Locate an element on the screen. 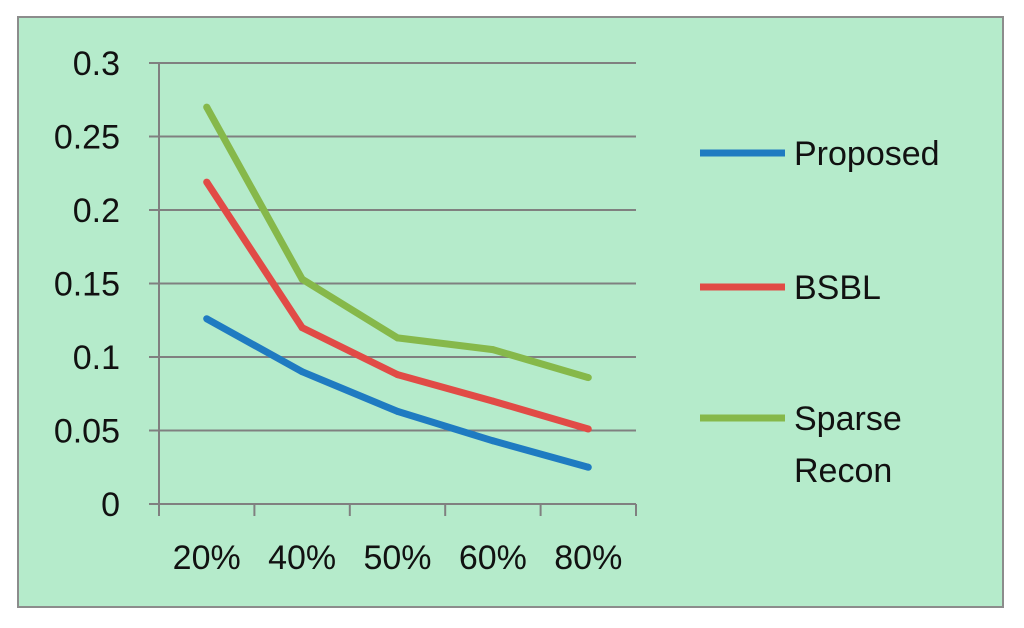 This screenshot has width=1024, height=628. x-tick-label: 80% is located at coordinates (588, 558).